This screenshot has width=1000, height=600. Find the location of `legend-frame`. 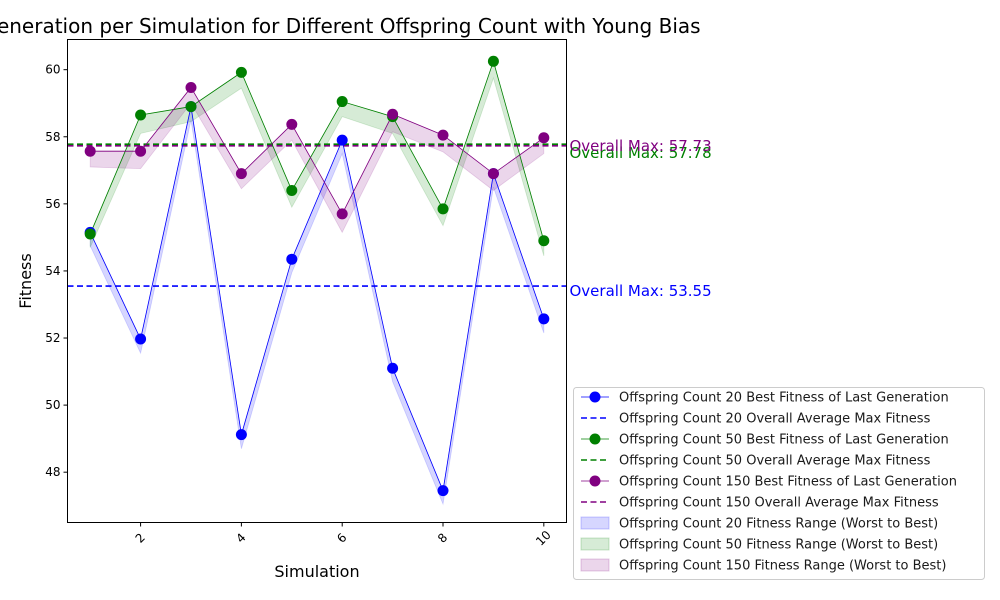

legend-frame is located at coordinates (779, 483).